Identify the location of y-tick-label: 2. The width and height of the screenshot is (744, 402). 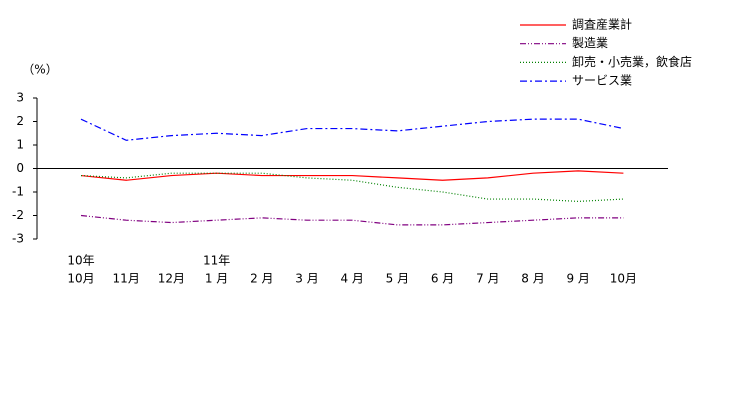
(20, 121).